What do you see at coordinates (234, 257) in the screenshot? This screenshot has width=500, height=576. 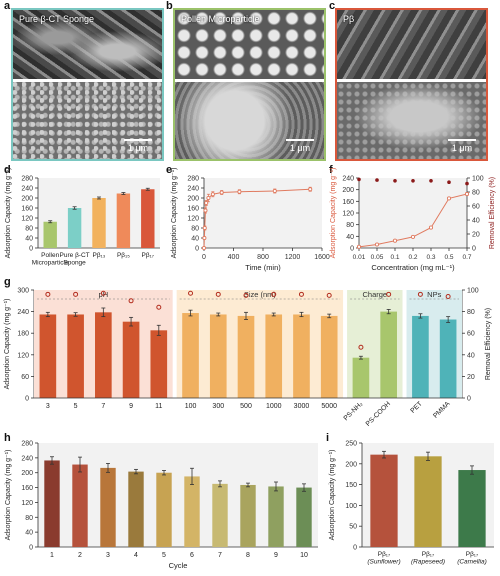 I see `x-tick-label: 400` at bounding box center [234, 257].